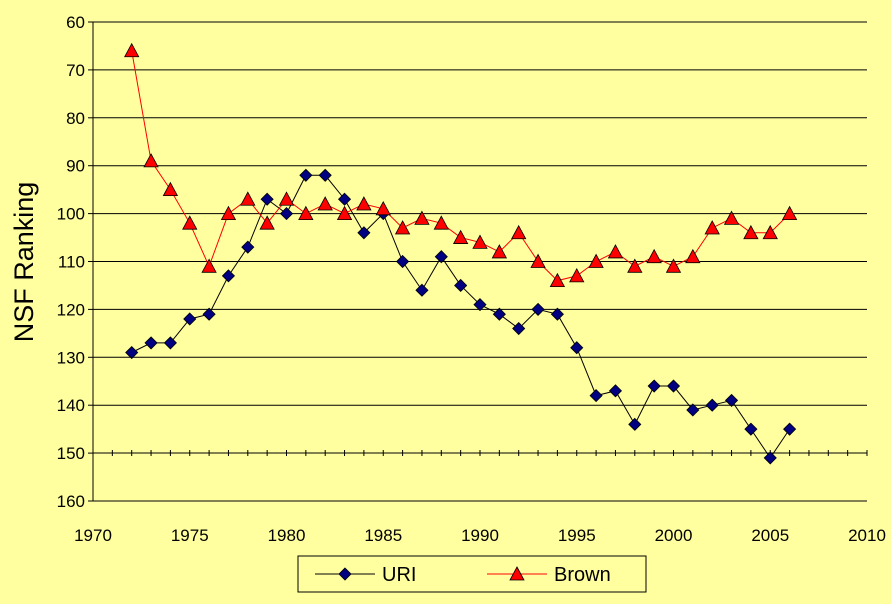 The width and height of the screenshot is (891, 604). Describe the element at coordinates (287, 535) in the screenshot. I see `x-tick-label: 1980` at that location.